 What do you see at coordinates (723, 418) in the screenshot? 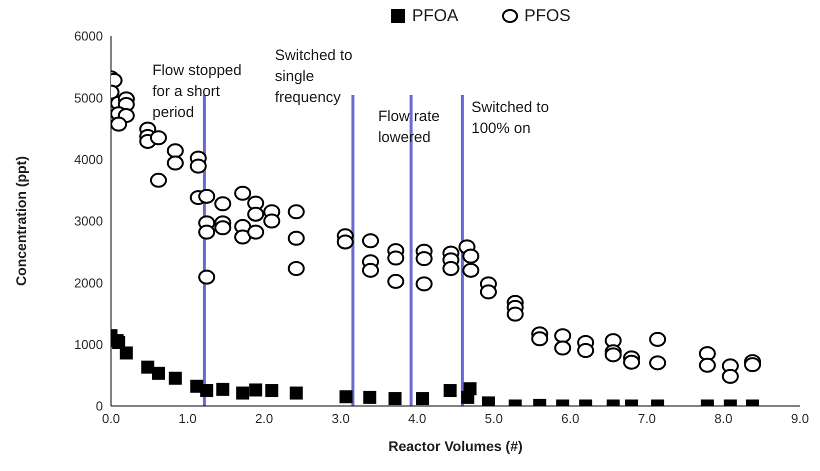
I see `x-tick-label: 8.0` at bounding box center [723, 418].